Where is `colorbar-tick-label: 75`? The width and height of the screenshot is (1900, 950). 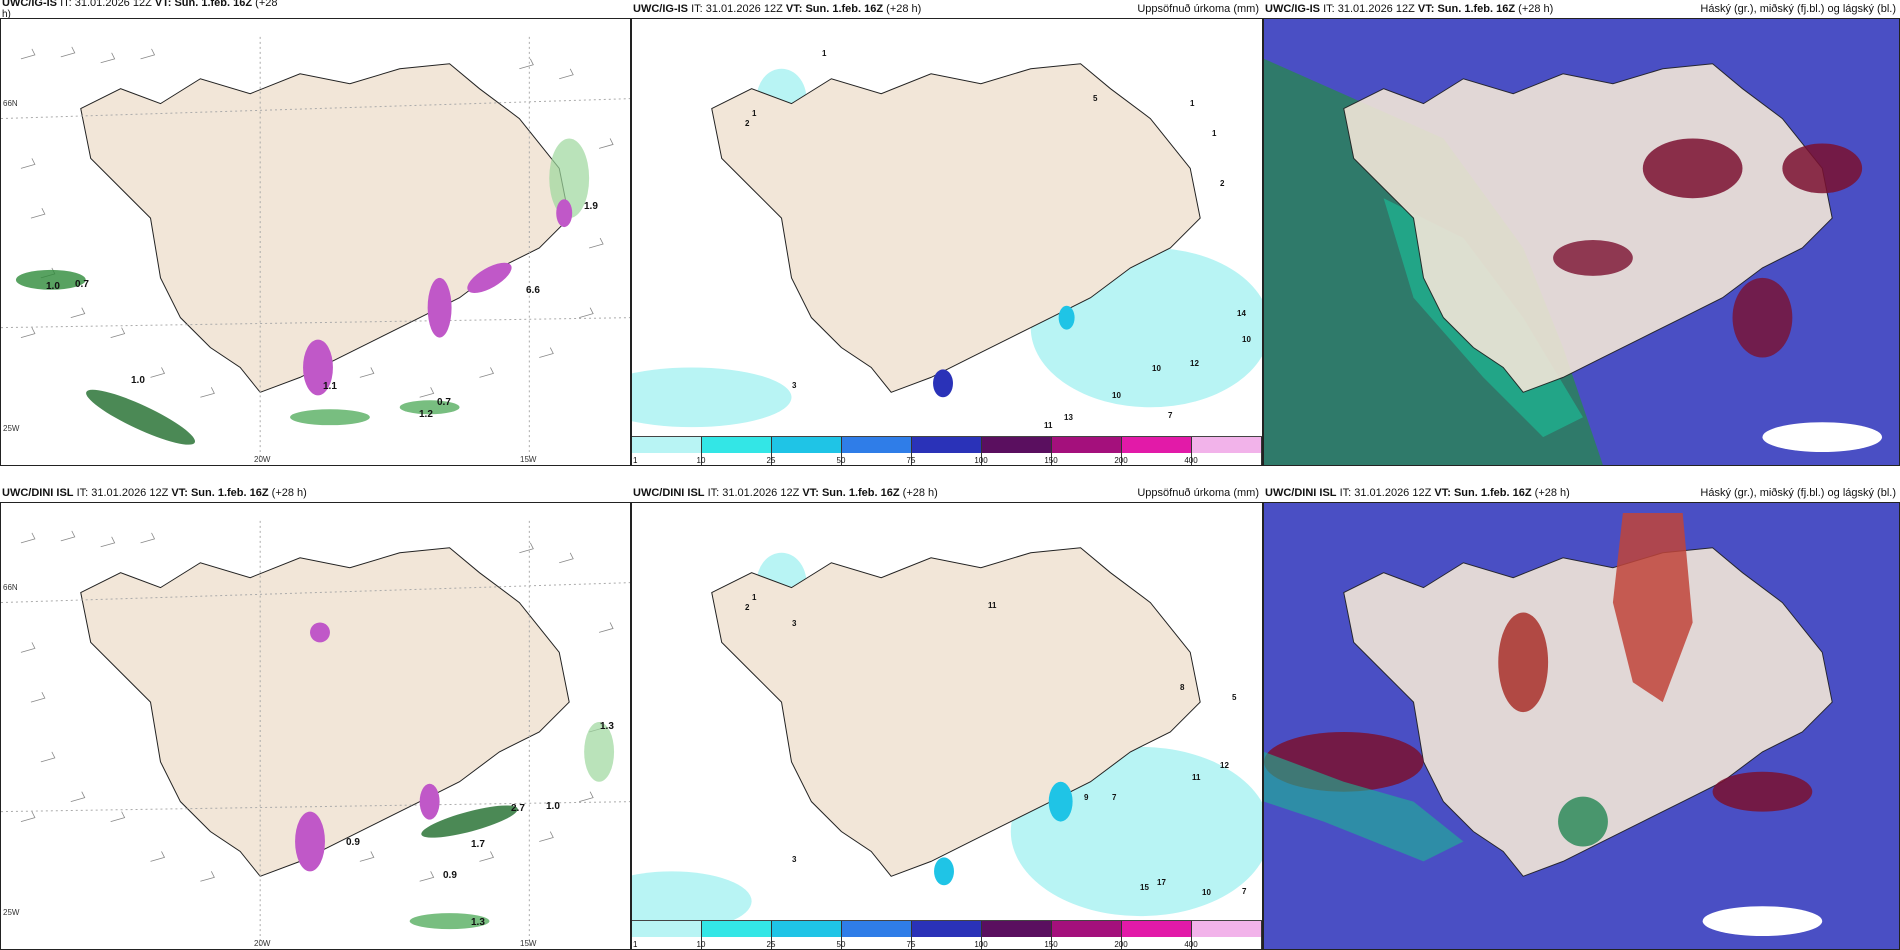
colorbar-tick-label: 75 is located at coordinates (911, 460).